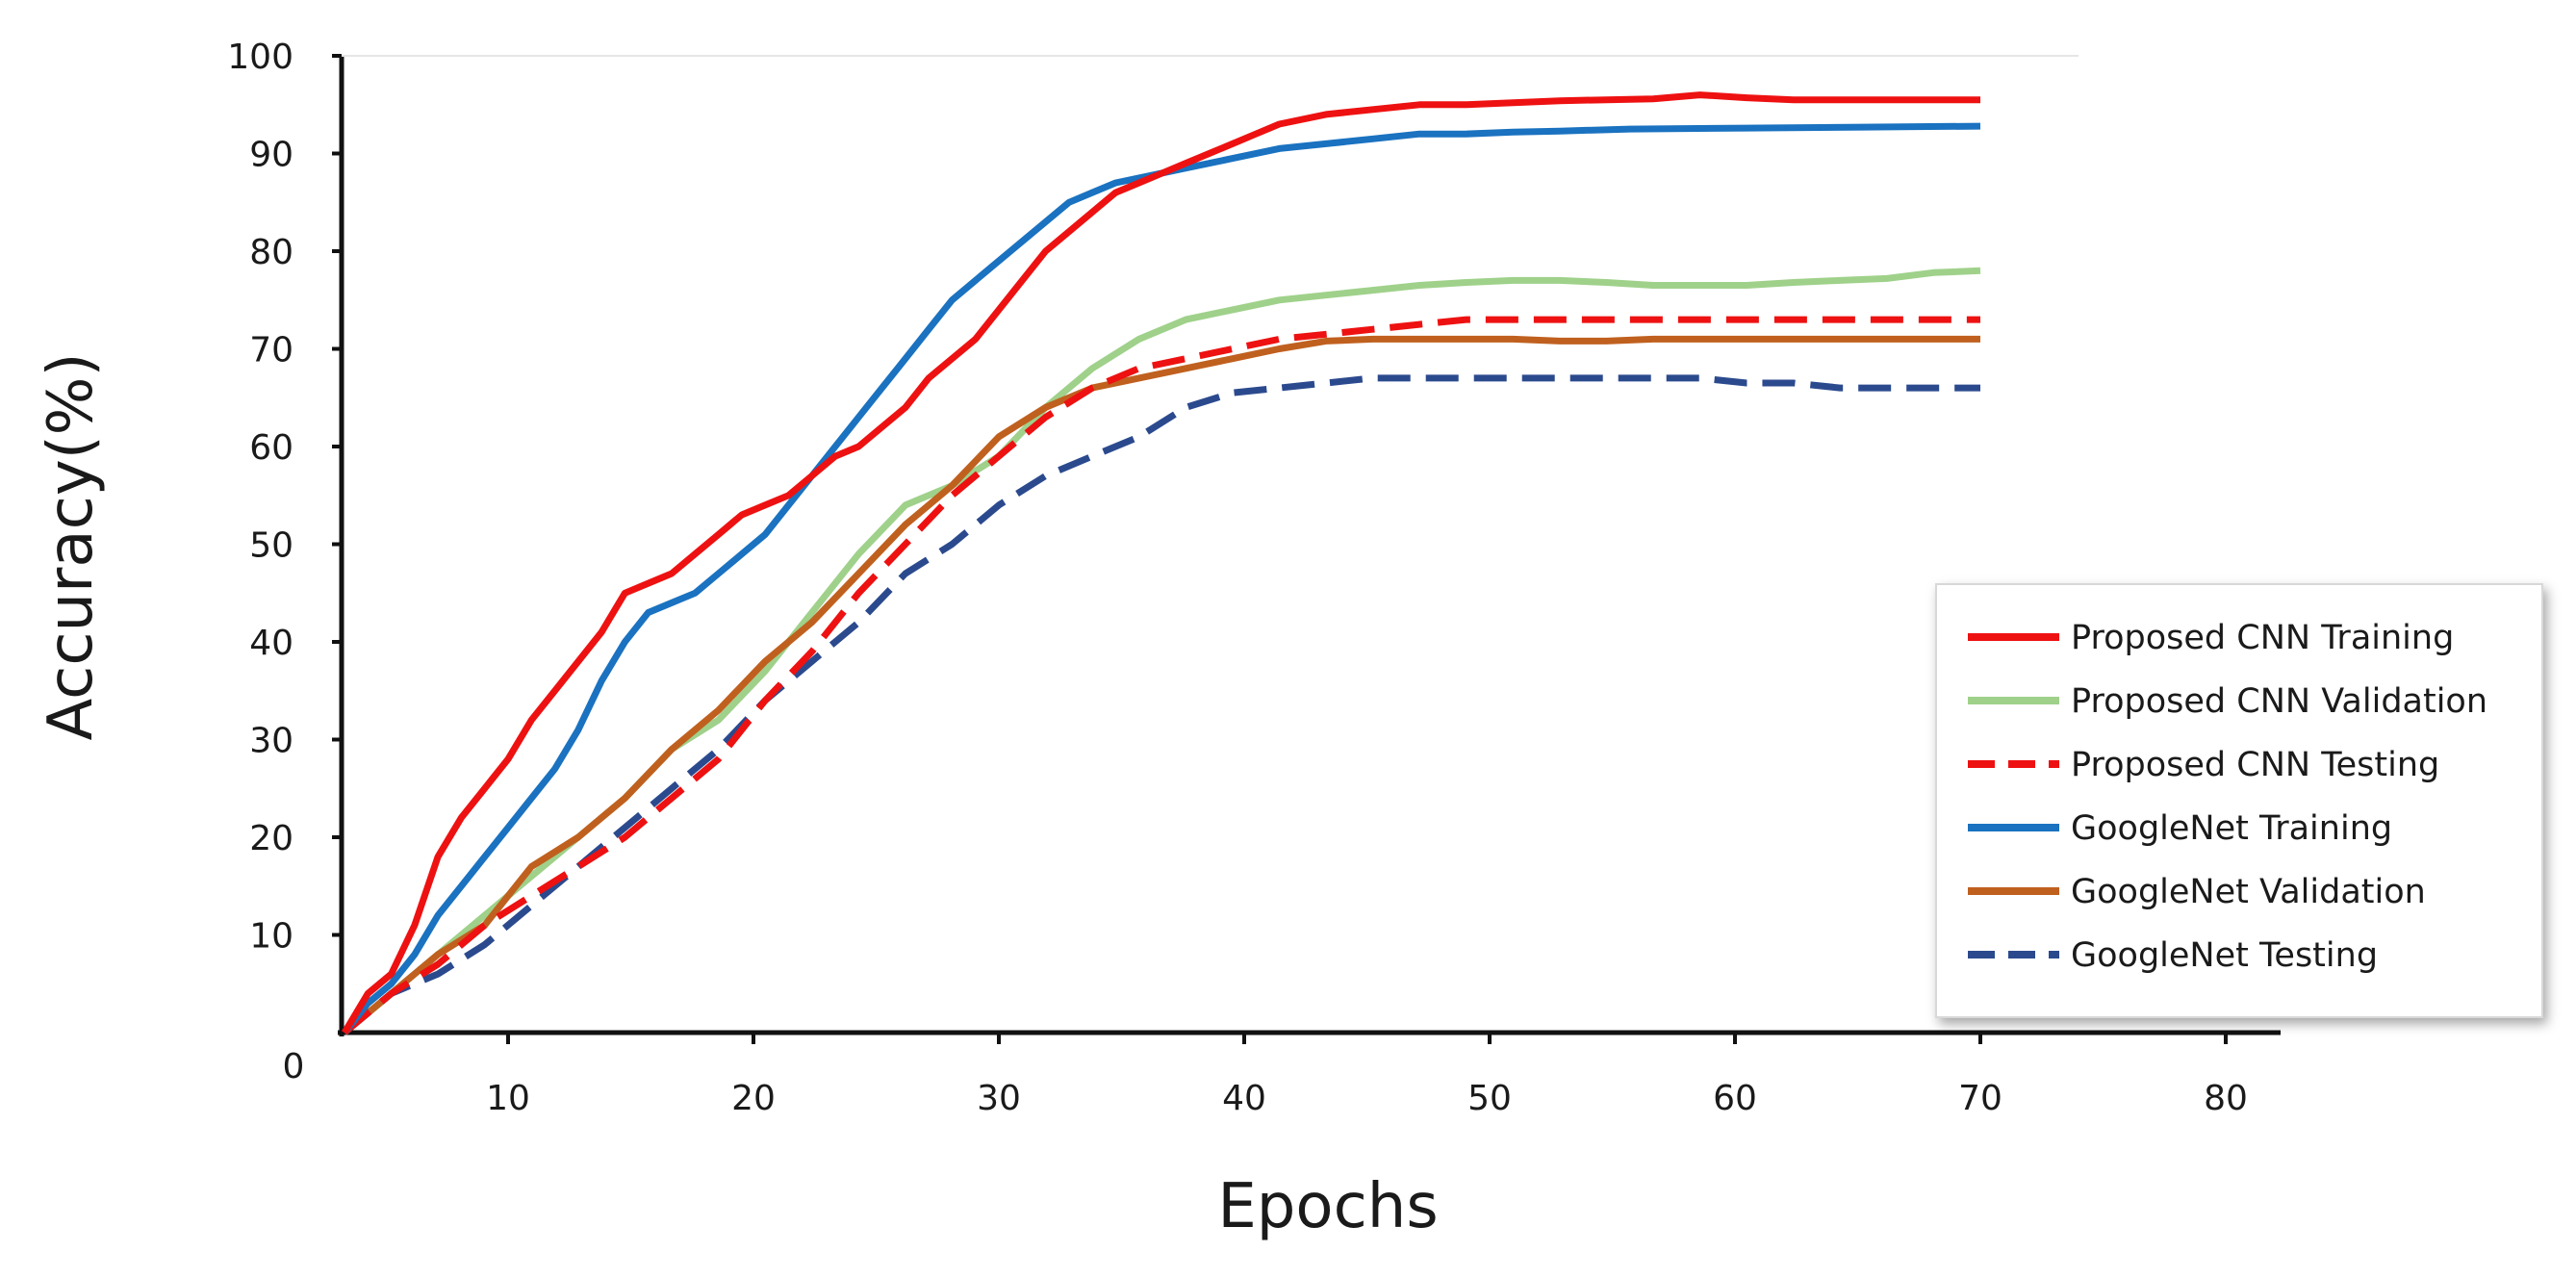 The width and height of the screenshot is (2576, 1278). What do you see at coordinates (2226, 1098) in the screenshot?
I see `x-tick-label: 80` at bounding box center [2226, 1098].